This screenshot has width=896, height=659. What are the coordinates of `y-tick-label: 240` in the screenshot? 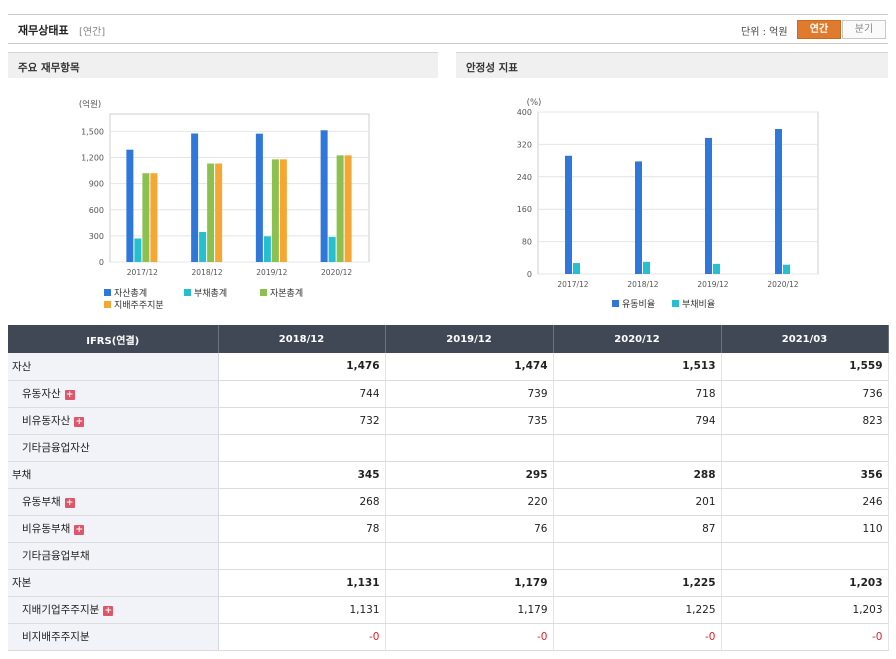 It's located at (524, 177).